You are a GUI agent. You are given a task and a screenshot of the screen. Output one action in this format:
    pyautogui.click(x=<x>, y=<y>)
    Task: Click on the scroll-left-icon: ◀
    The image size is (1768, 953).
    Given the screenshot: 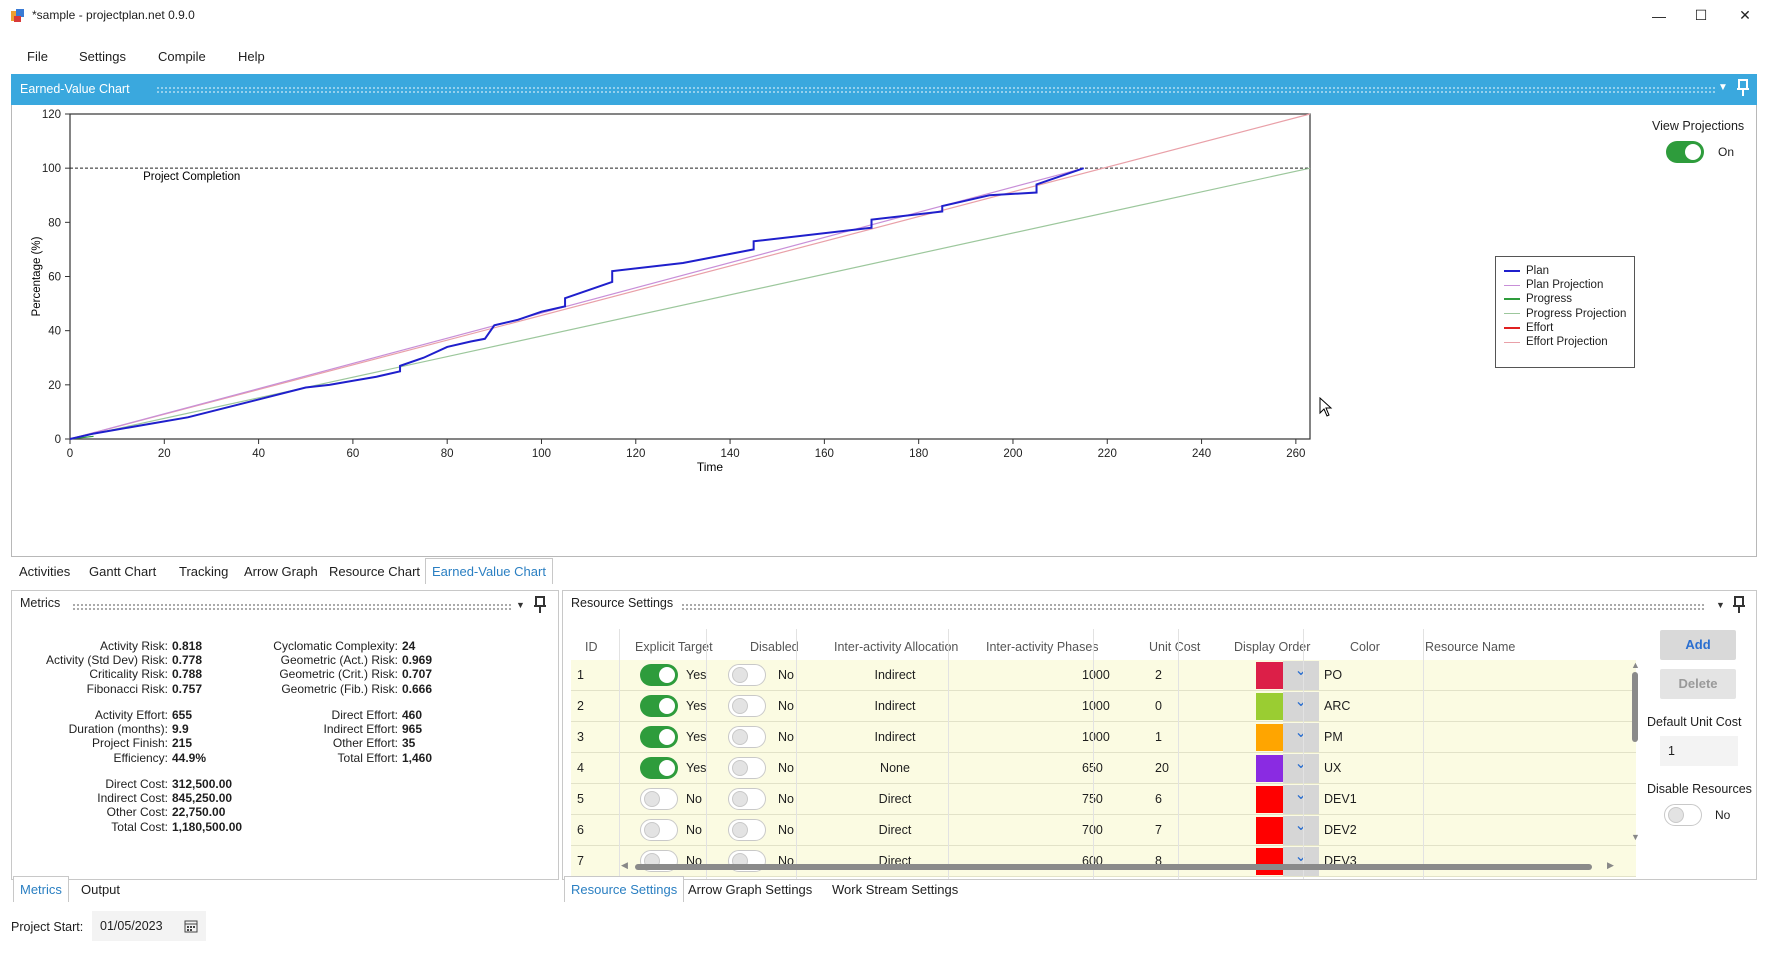 What is the action you would take?
    pyautogui.click(x=624, y=865)
    